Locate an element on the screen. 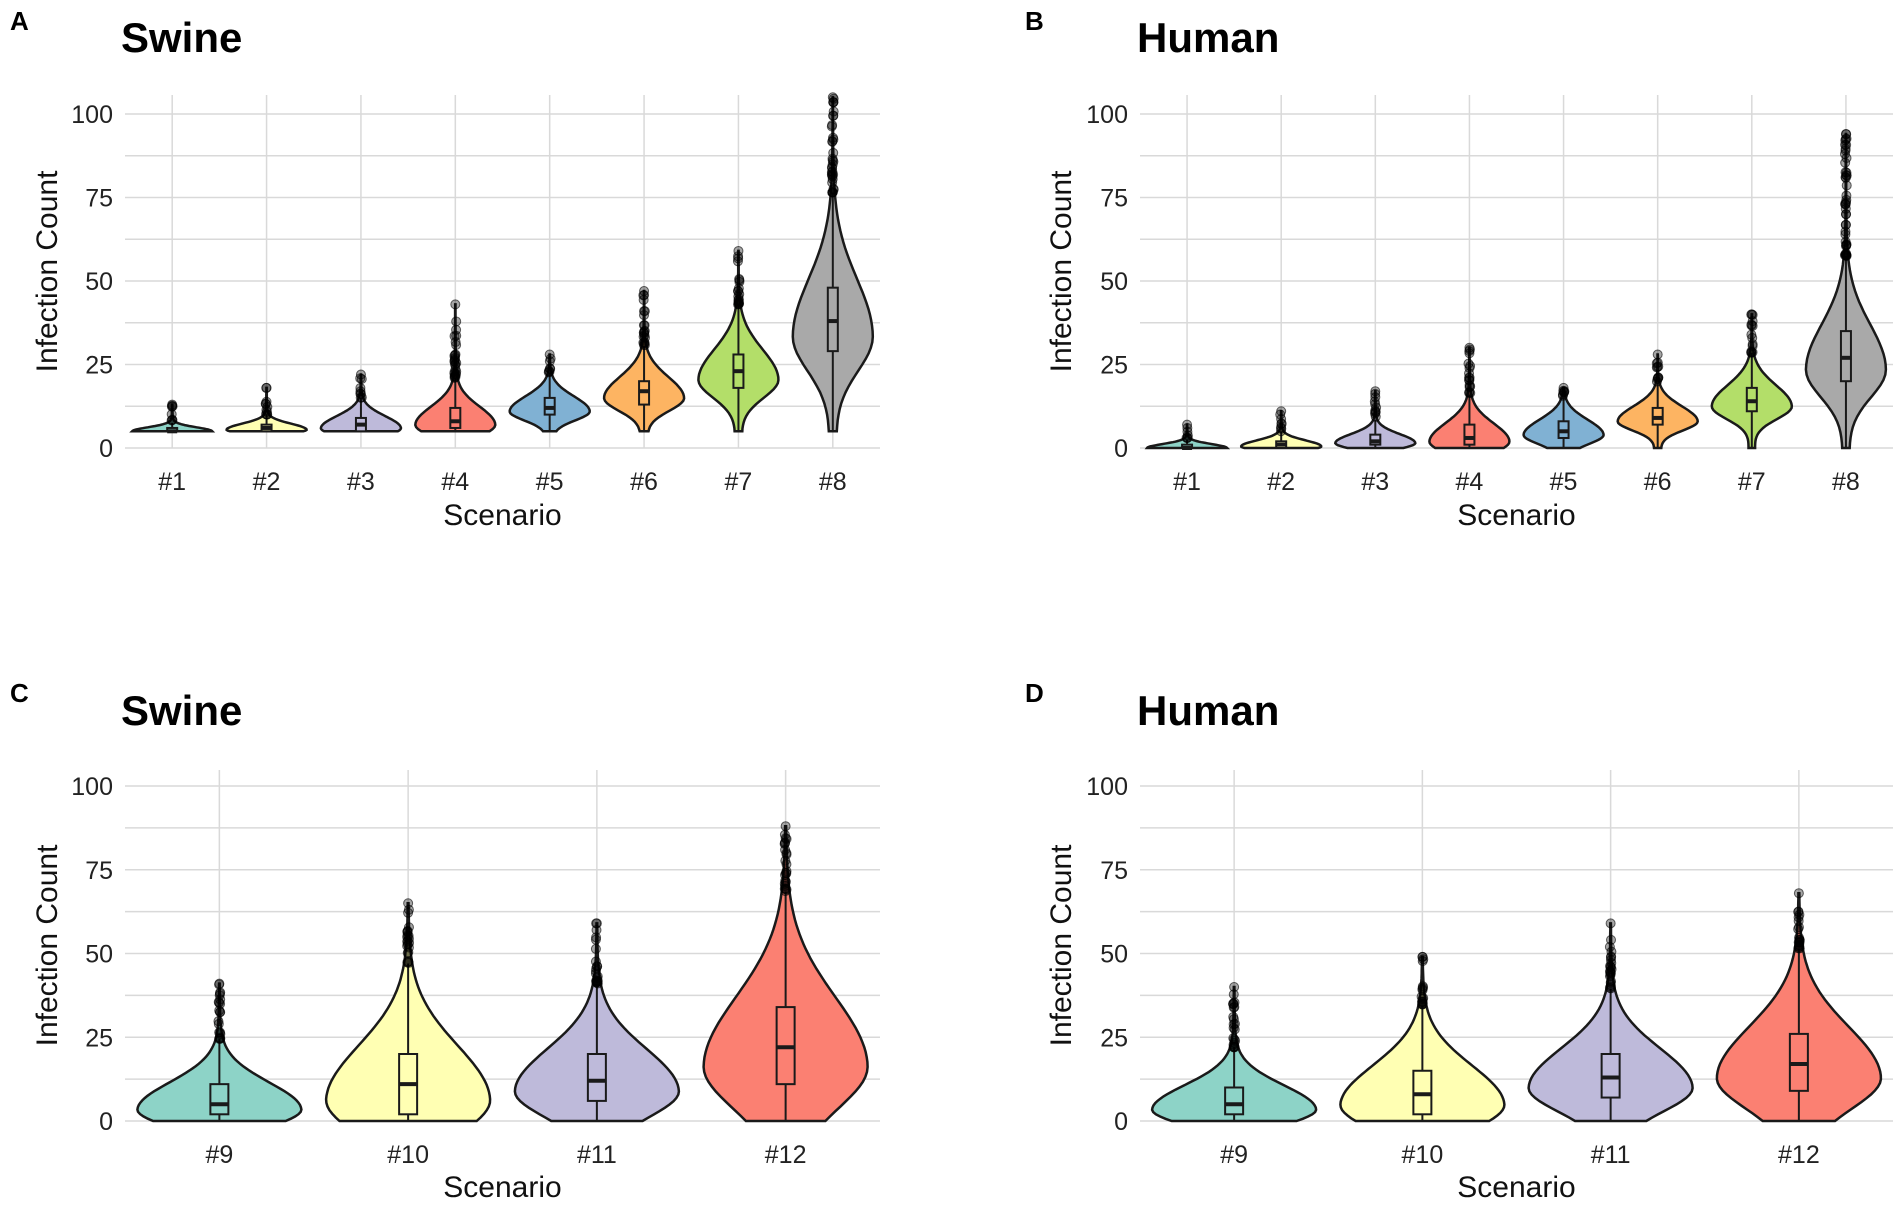 This screenshot has width=1902, height=1207. x-tick-label: #9 is located at coordinates (219, 1155).